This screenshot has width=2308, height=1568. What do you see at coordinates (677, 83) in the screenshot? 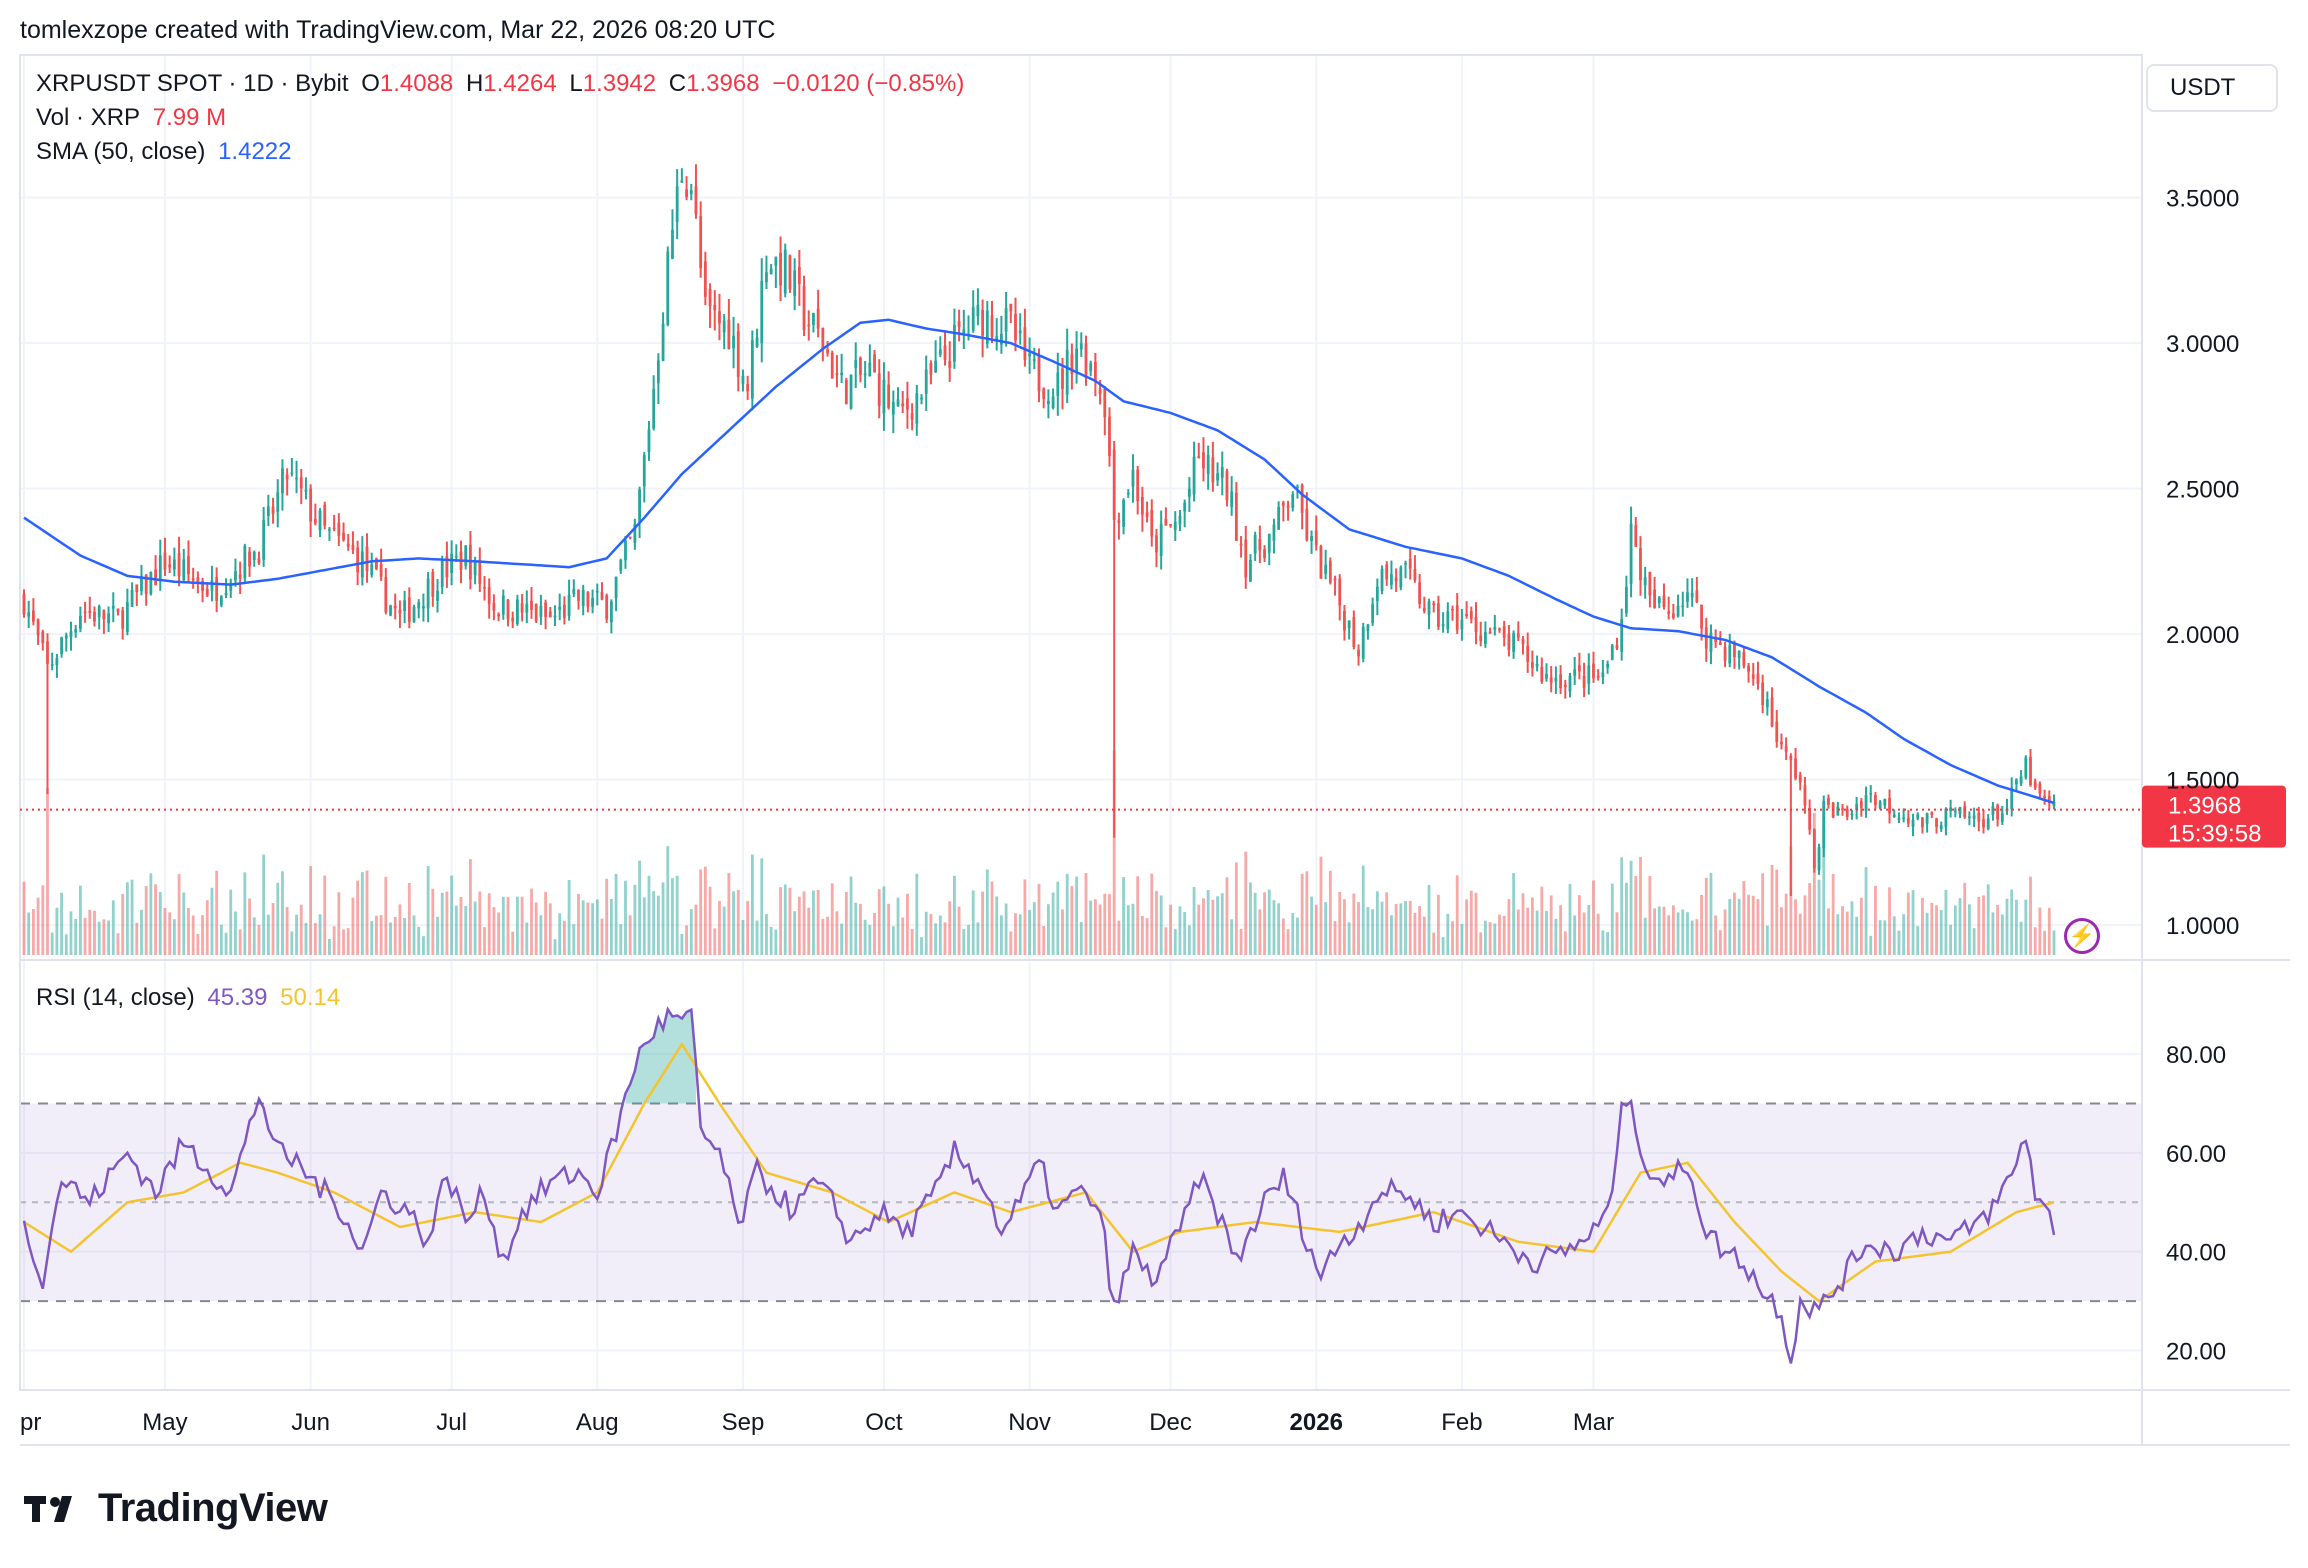
I see `close-label: C` at bounding box center [677, 83].